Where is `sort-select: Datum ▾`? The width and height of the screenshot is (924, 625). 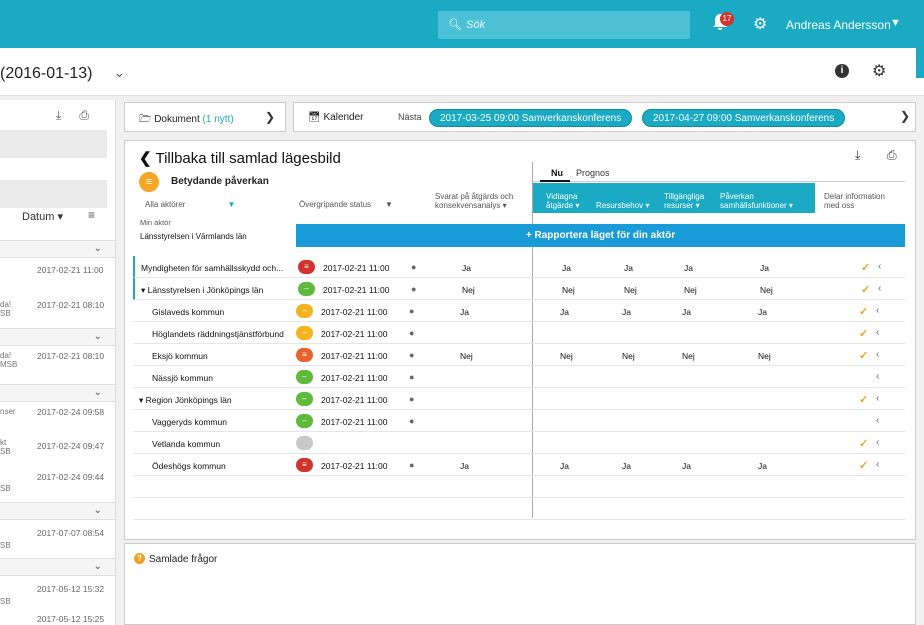 sort-select: Datum ▾ is located at coordinates (42, 217).